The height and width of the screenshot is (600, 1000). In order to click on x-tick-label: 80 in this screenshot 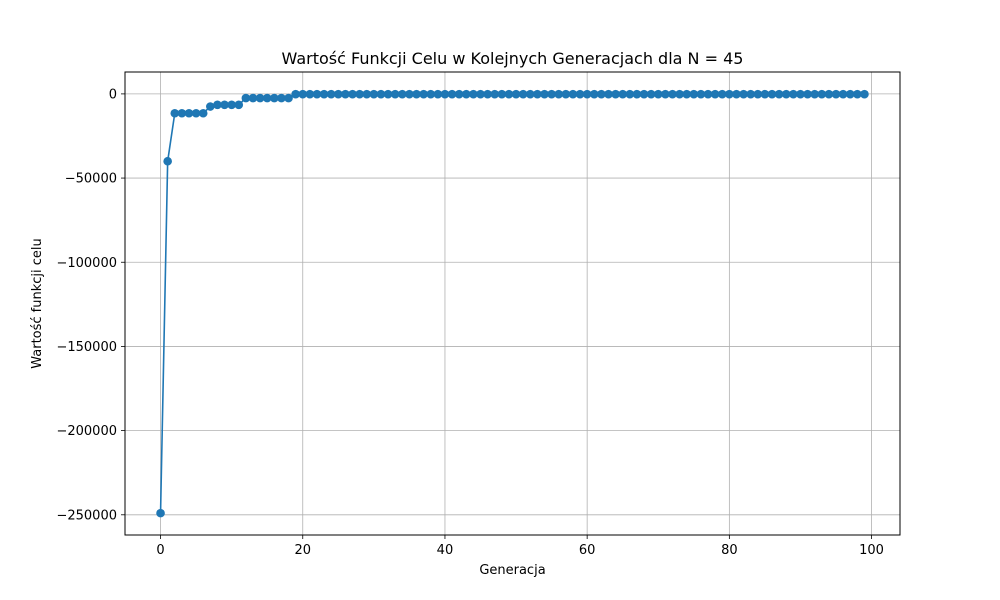, I will do `click(729, 550)`.